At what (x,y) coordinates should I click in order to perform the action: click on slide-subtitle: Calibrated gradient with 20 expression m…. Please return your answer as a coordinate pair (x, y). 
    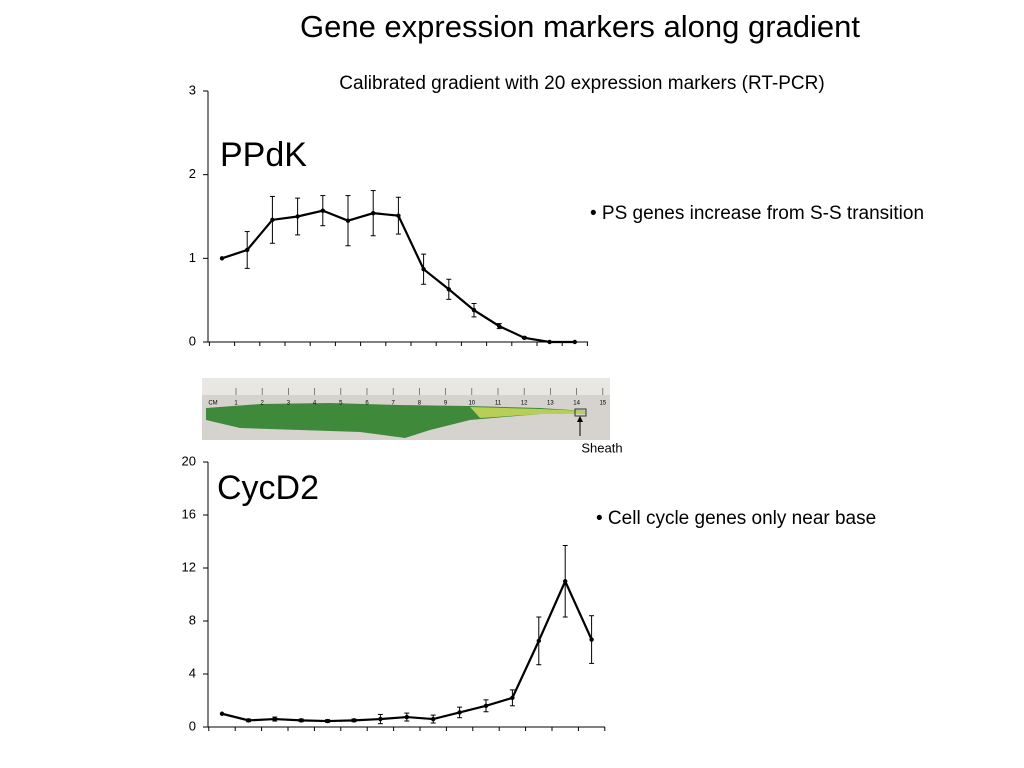
    Looking at the image, I should click on (581, 83).